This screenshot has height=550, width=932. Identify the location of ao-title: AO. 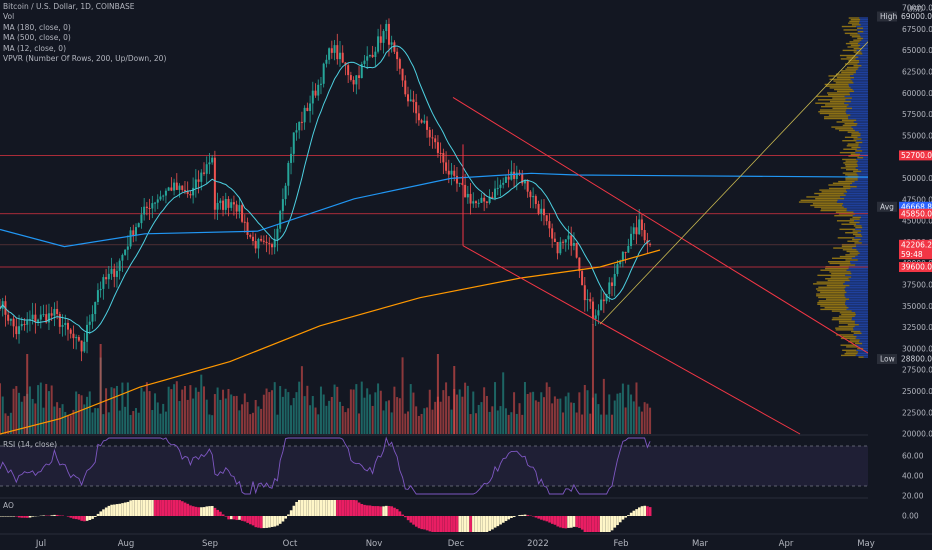
(8, 505).